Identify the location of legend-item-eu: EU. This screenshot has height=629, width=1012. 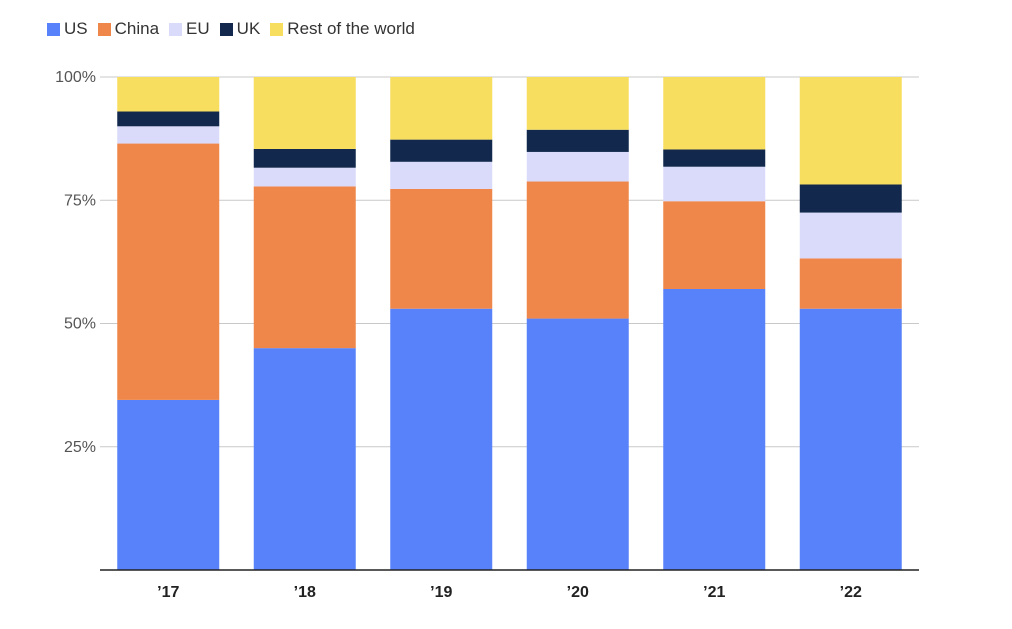
(189, 29).